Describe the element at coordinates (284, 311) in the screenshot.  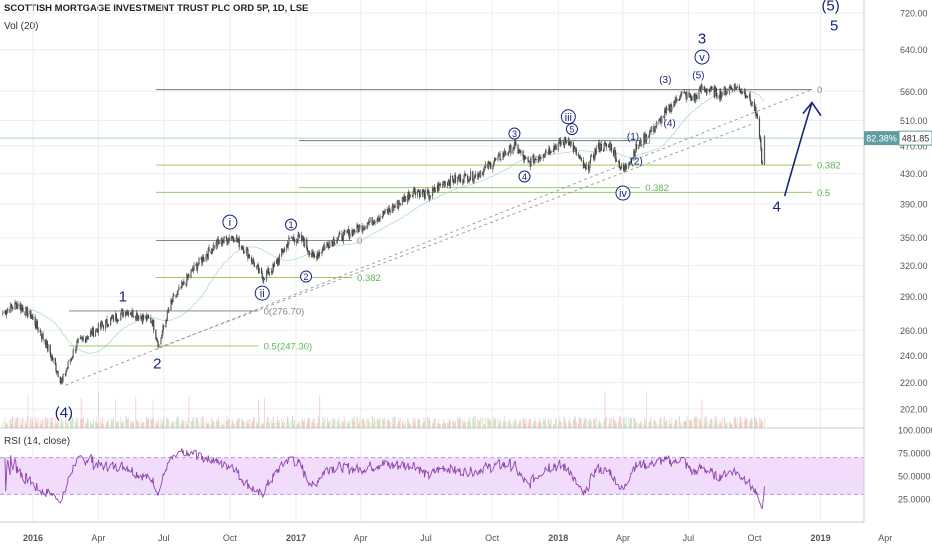
I see `level-label: 0(276.70)` at that location.